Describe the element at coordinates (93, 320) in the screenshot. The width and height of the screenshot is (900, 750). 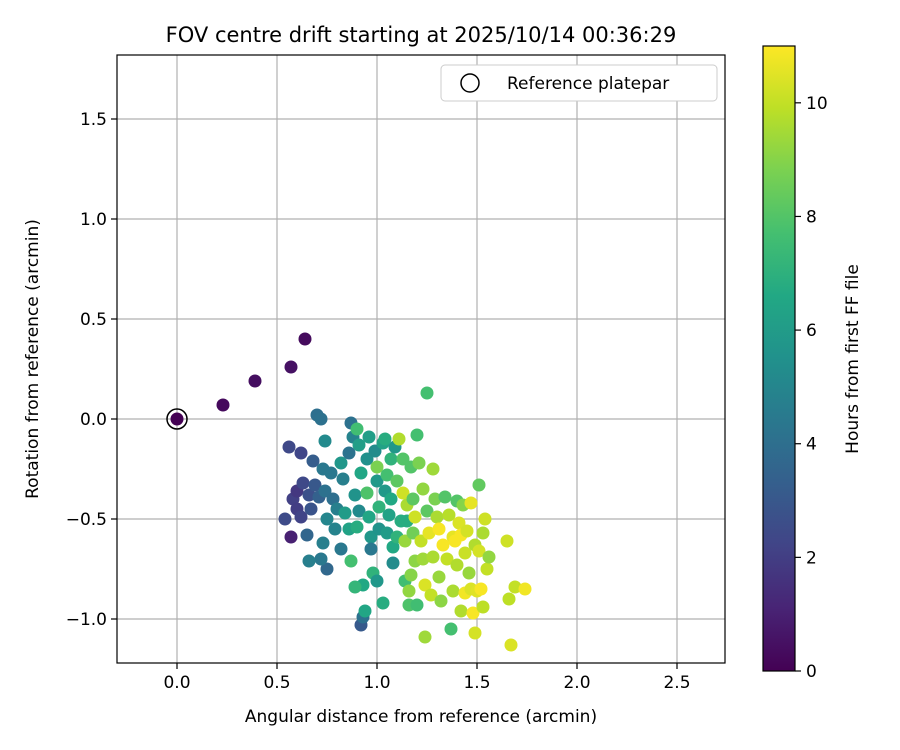
I see `y-tick-label: 0.5` at that location.